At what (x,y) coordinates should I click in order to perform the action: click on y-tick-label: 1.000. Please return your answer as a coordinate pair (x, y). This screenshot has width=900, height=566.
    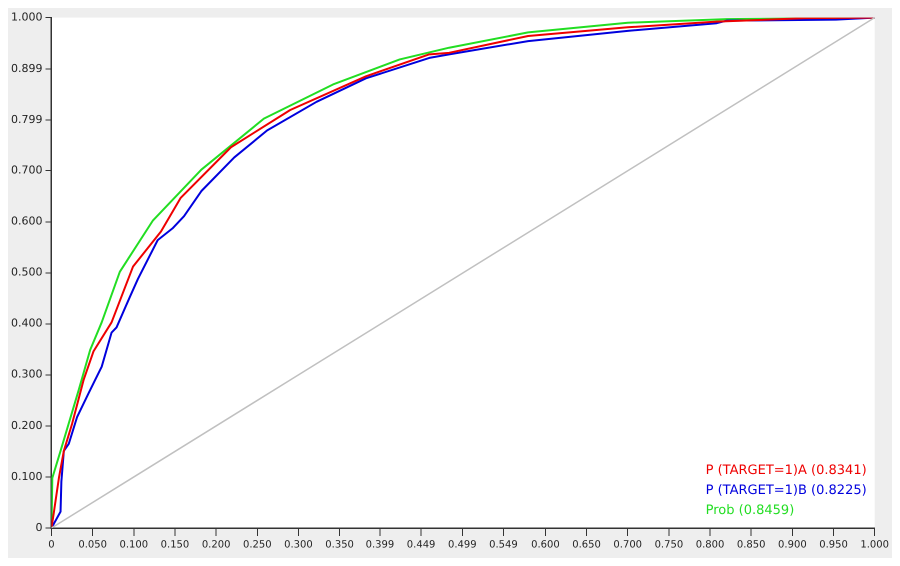
    Looking at the image, I should click on (26, 17).